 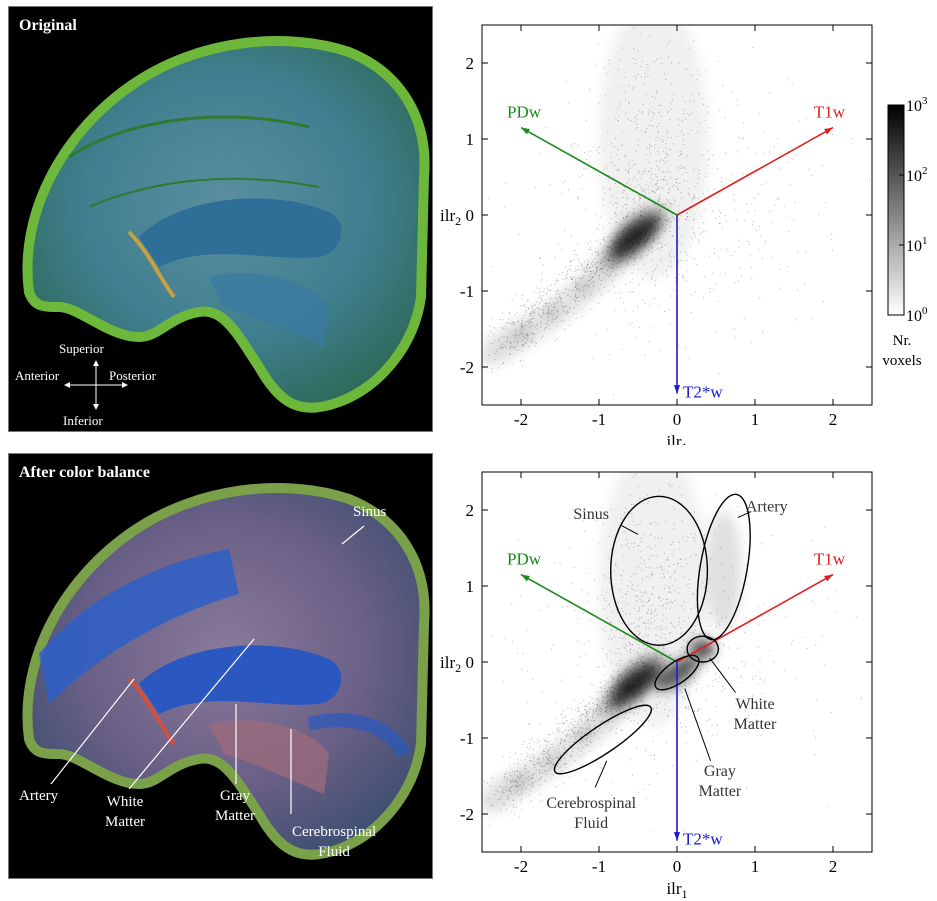 What do you see at coordinates (723, 567) in the screenshot?
I see `region-ellipse-artery` at bounding box center [723, 567].